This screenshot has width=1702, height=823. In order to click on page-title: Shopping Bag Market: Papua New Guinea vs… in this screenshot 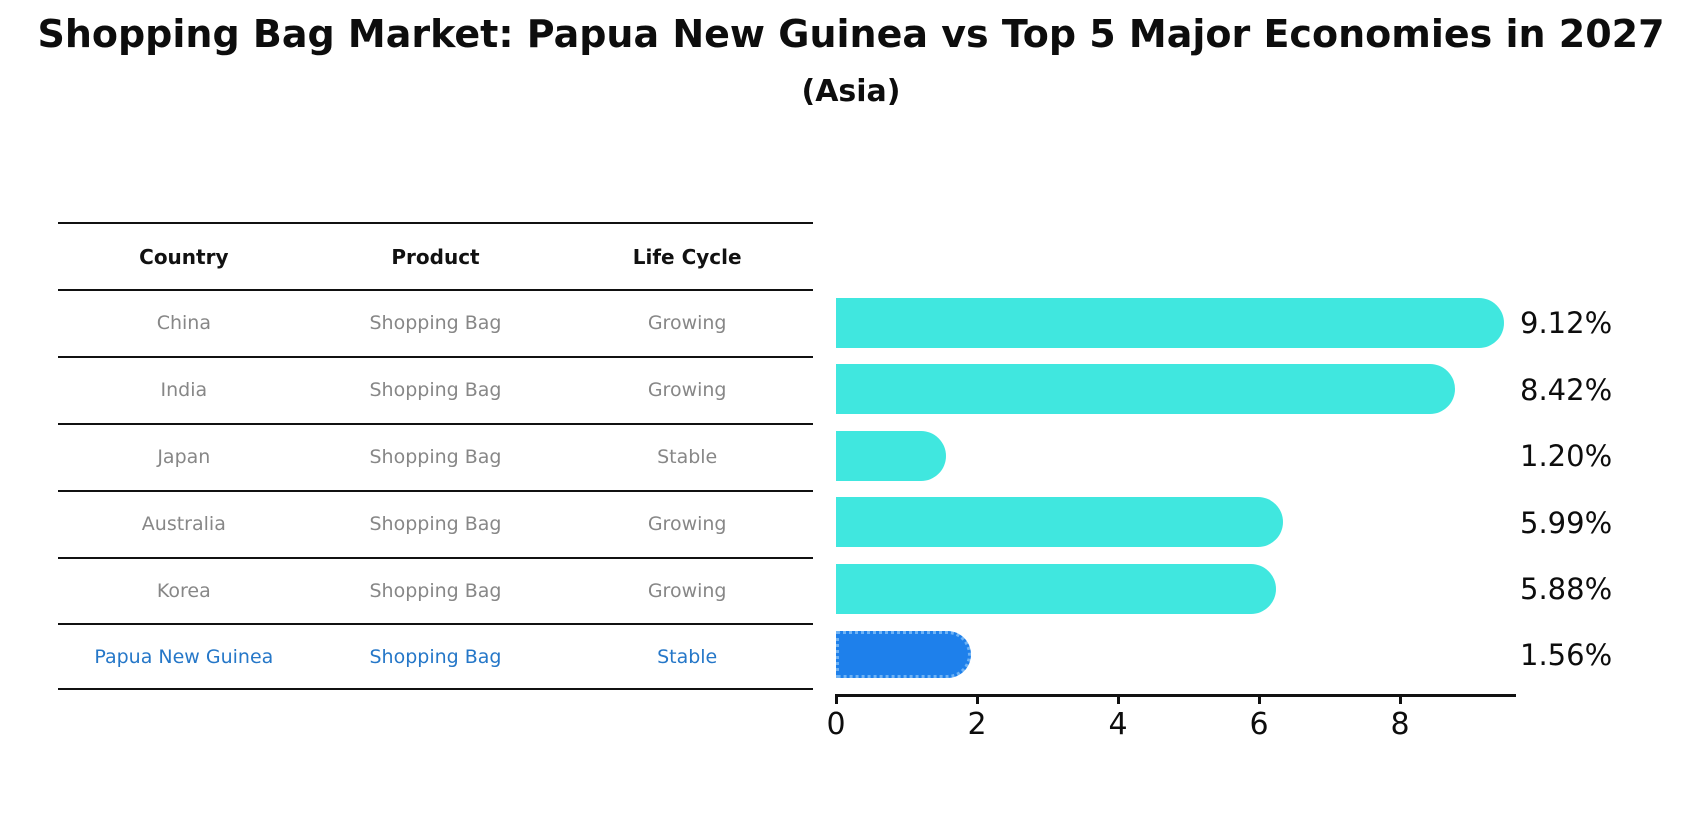, I will do `click(851, 34)`.